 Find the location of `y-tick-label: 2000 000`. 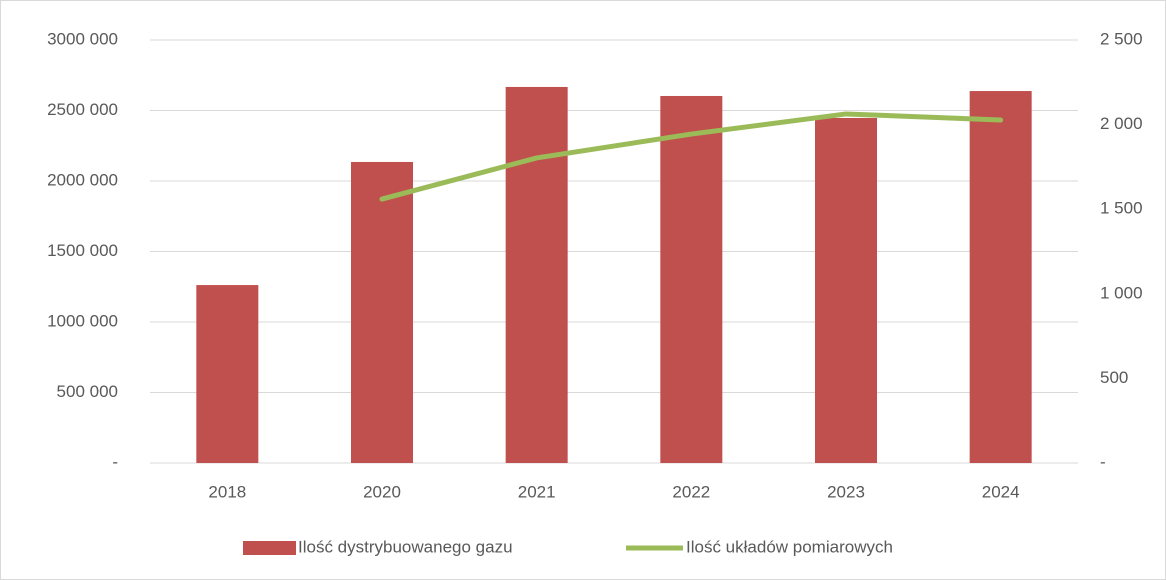

y-tick-label: 2000 000 is located at coordinates (82, 179).